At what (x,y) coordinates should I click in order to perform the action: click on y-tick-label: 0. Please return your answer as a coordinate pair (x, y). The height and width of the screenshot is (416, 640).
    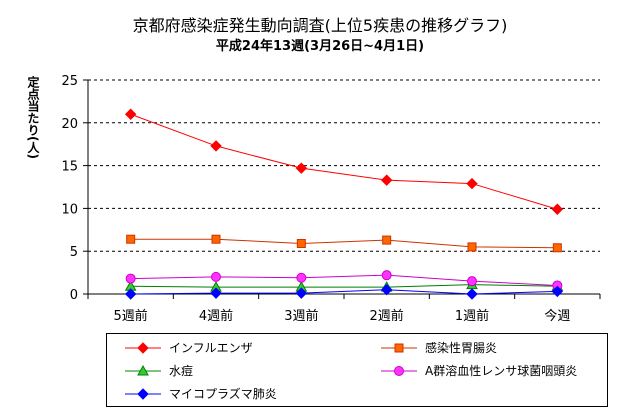
    Looking at the image, I should click on (74, 295).